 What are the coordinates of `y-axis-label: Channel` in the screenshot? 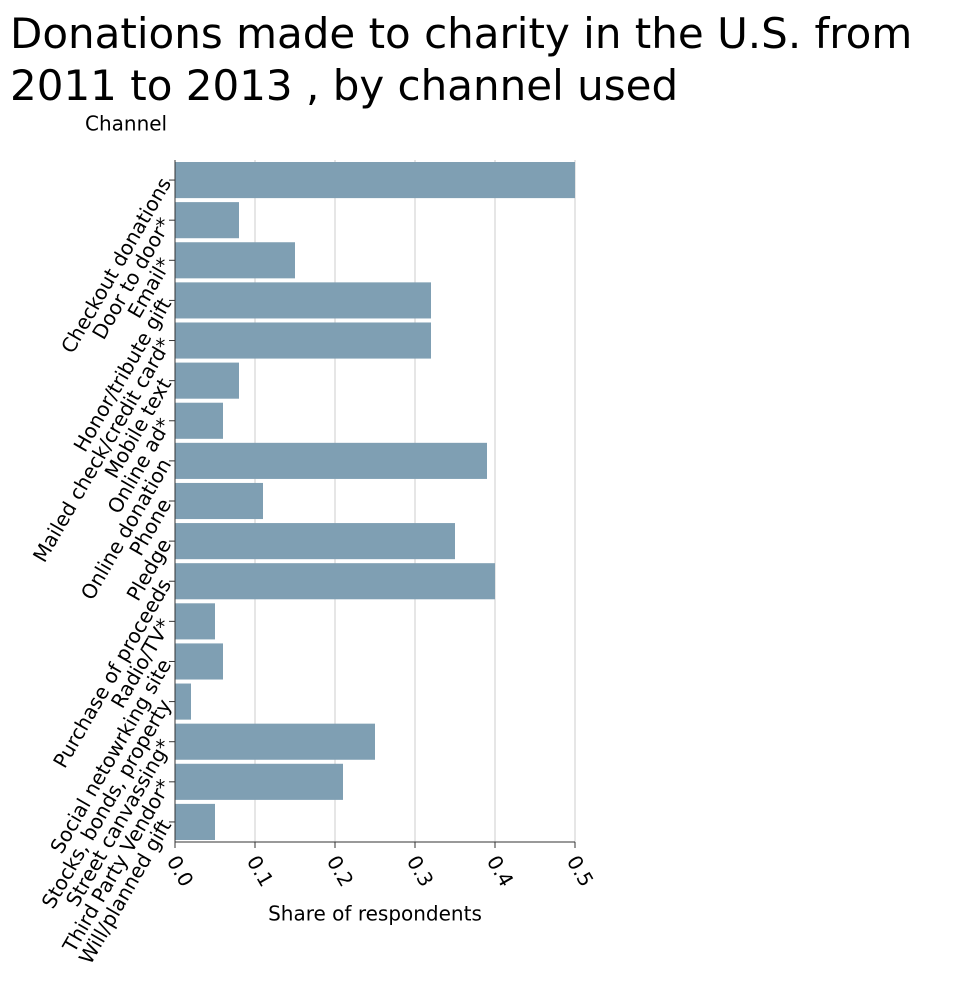 It's located at (126, 124).